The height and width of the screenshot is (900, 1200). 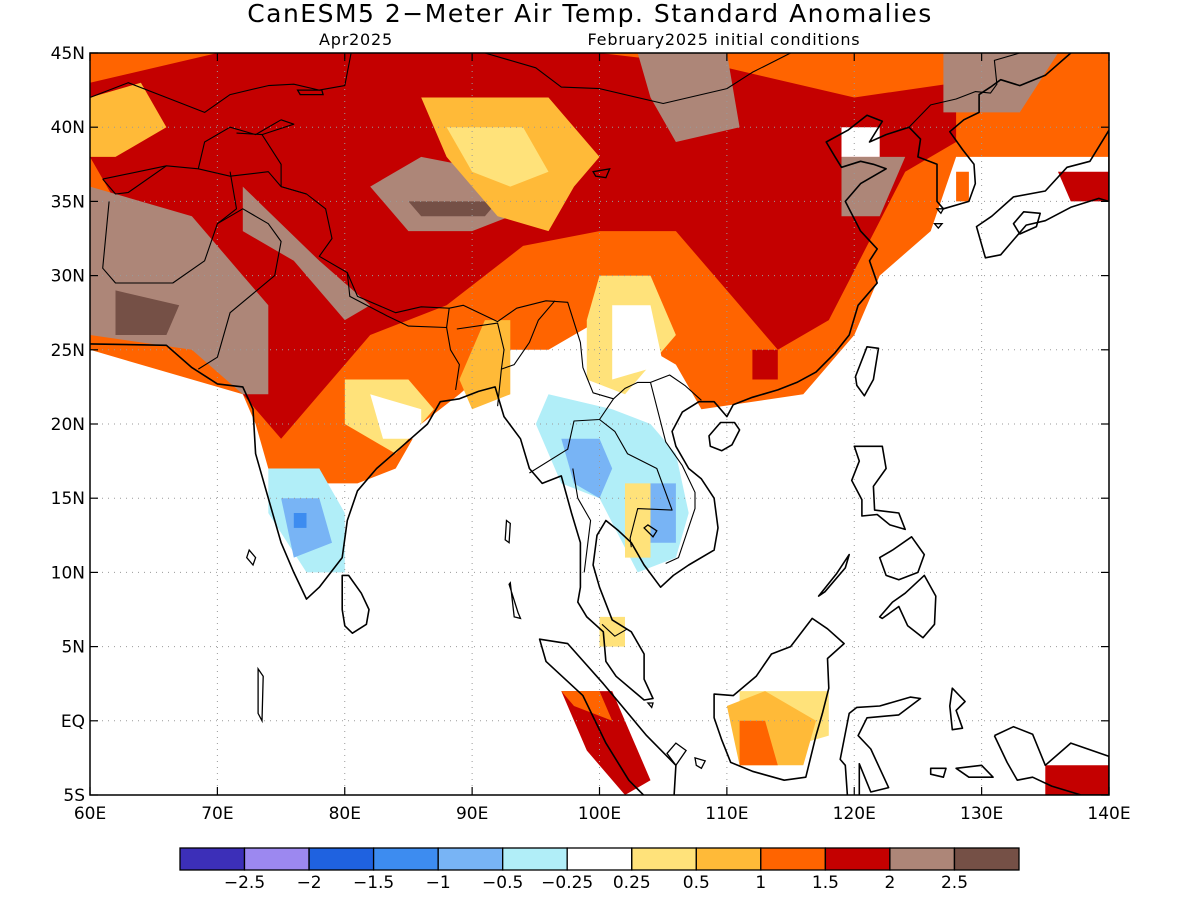 I want to click on x-tick-label: 100E, so click(x=599, y=814).